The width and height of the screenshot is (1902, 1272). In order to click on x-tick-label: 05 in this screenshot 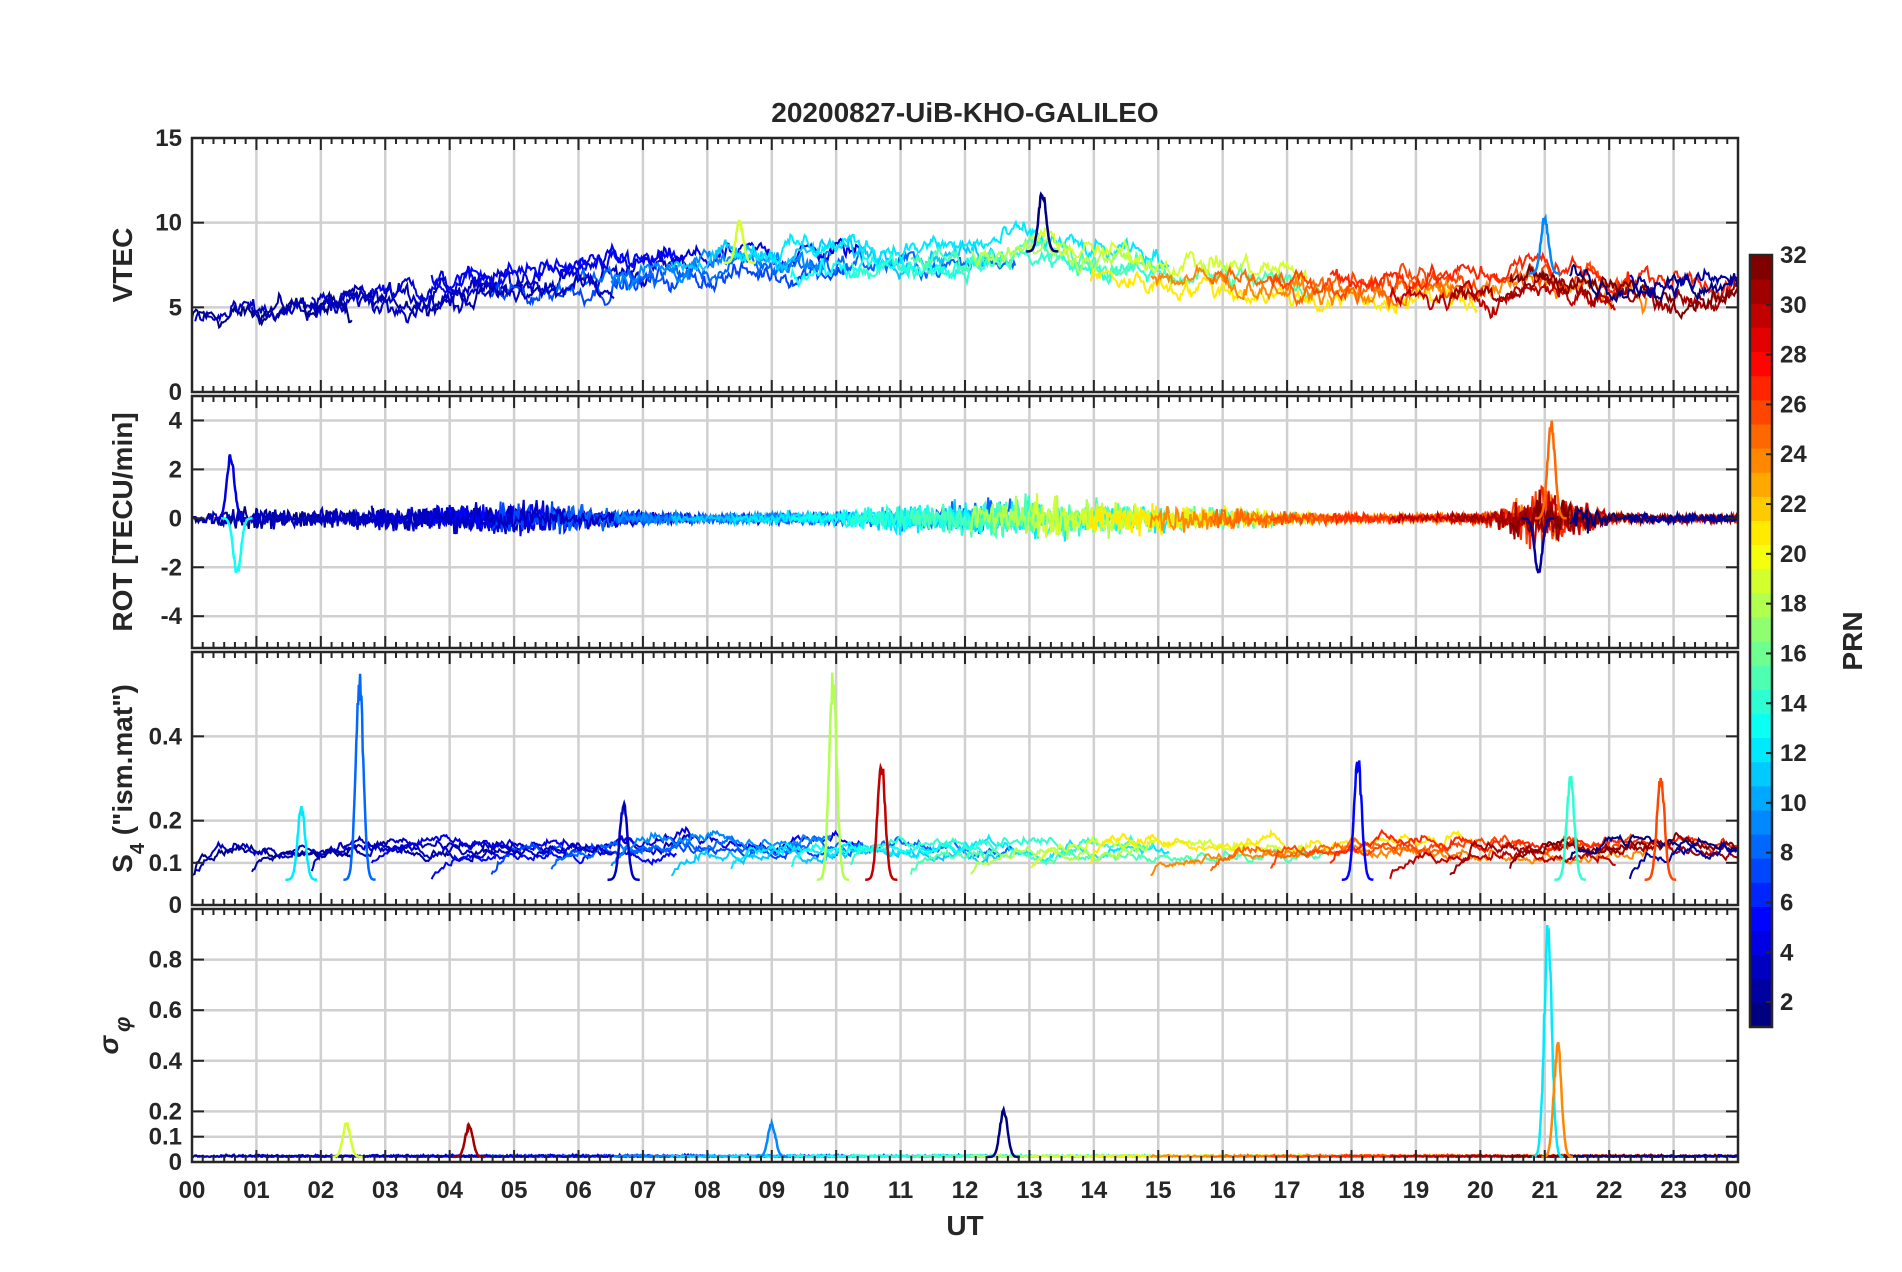, I will do `click(514, 1190)`.